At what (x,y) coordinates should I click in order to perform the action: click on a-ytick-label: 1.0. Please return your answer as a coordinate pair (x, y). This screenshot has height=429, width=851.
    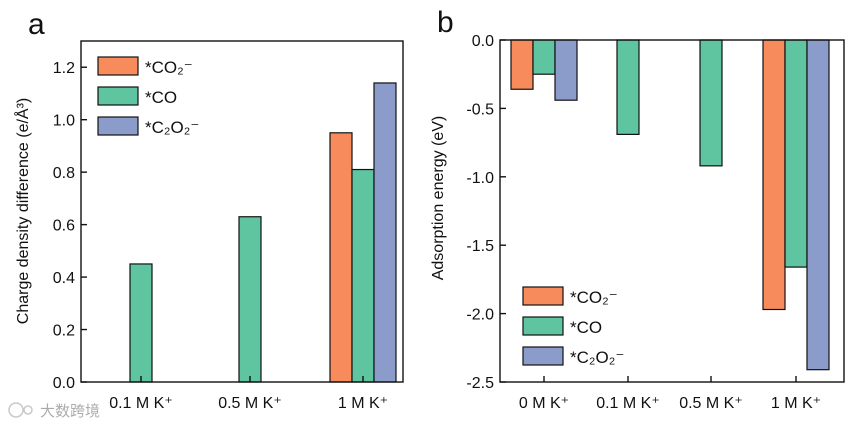
    Looking at the image, I should click on (64, 121).